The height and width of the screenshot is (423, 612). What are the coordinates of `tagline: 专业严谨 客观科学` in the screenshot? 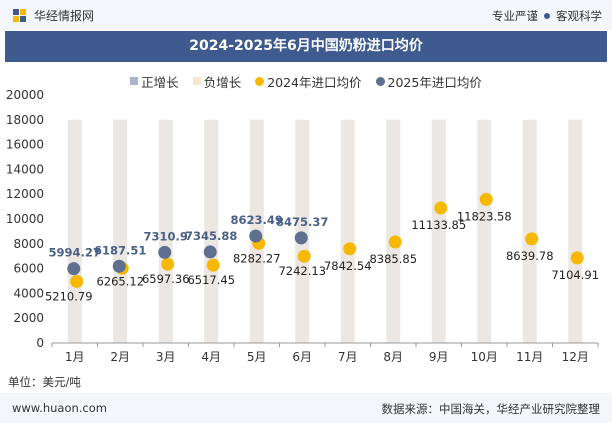 It's located at (547, 16).